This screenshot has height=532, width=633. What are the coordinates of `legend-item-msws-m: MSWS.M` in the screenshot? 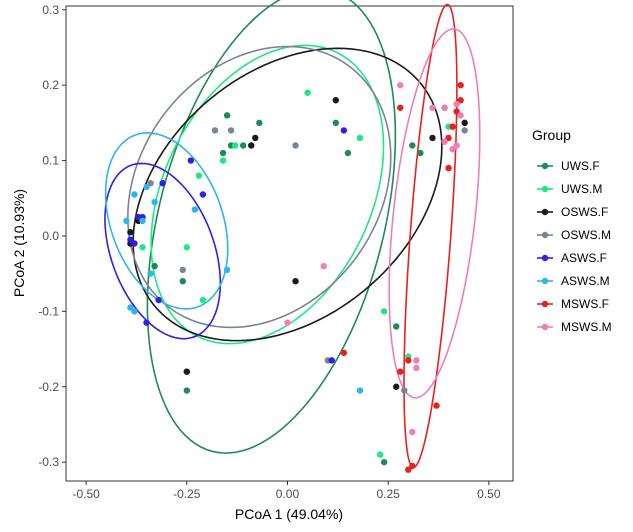 It's located at (574, 327).